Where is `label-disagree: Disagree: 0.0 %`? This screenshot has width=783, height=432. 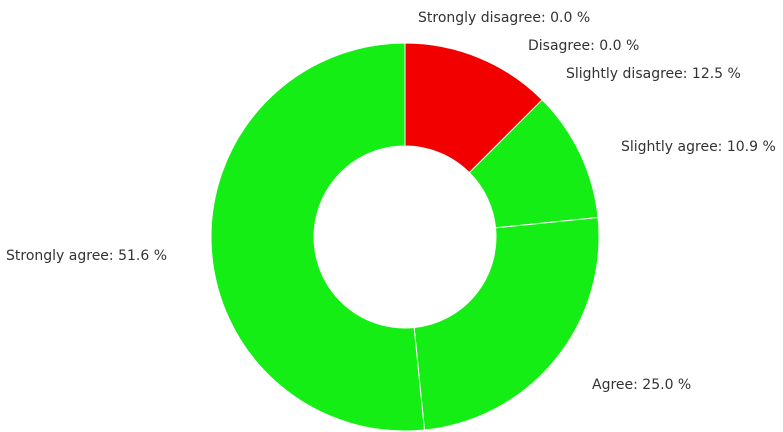 label-disagree: Disagree: 0.0 % is located at coordinates (583, 46).